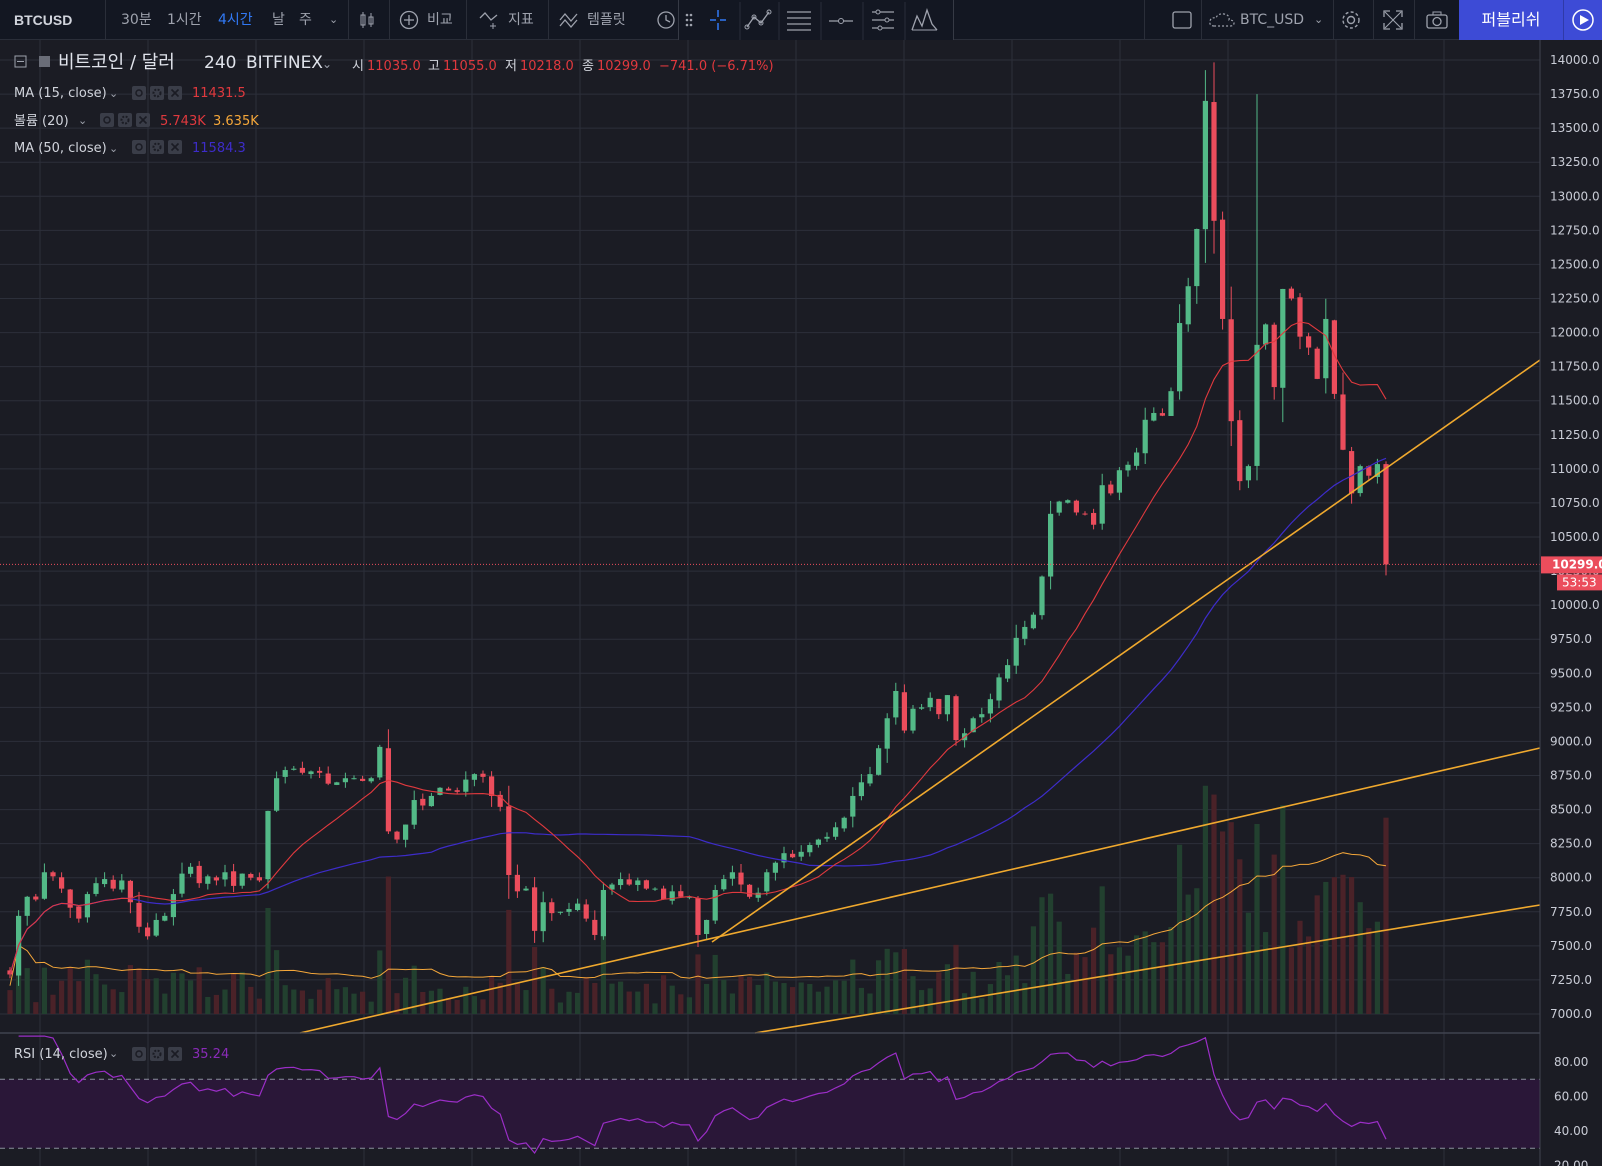 Image resolution: width=1602 pixels, height=1166 pixels. Describe the element at coordinates (1575, 333) in the screenshot. I see `price-tick-label: 12000.0` at that location.